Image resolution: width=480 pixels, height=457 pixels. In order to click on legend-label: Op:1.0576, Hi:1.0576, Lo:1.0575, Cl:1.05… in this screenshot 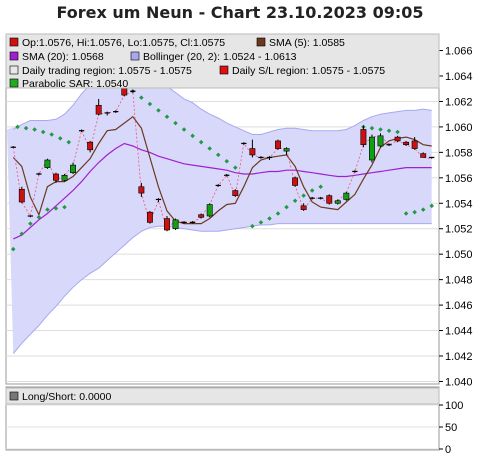, I will do `click(123, 43)`.